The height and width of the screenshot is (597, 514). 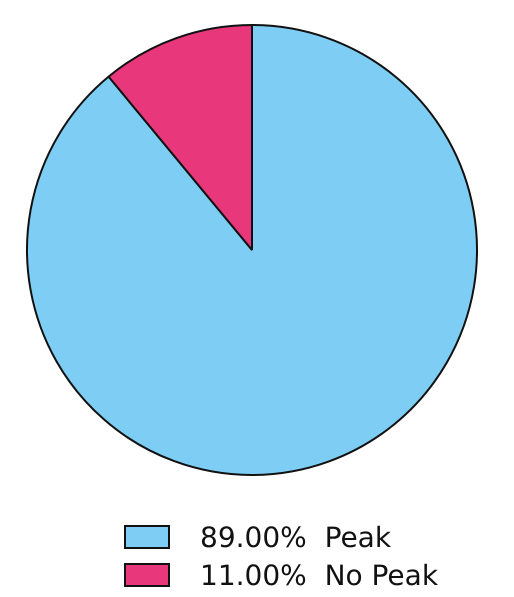 I want to click on legend-label: 89.00% Peak, so click(x=296, y=537).